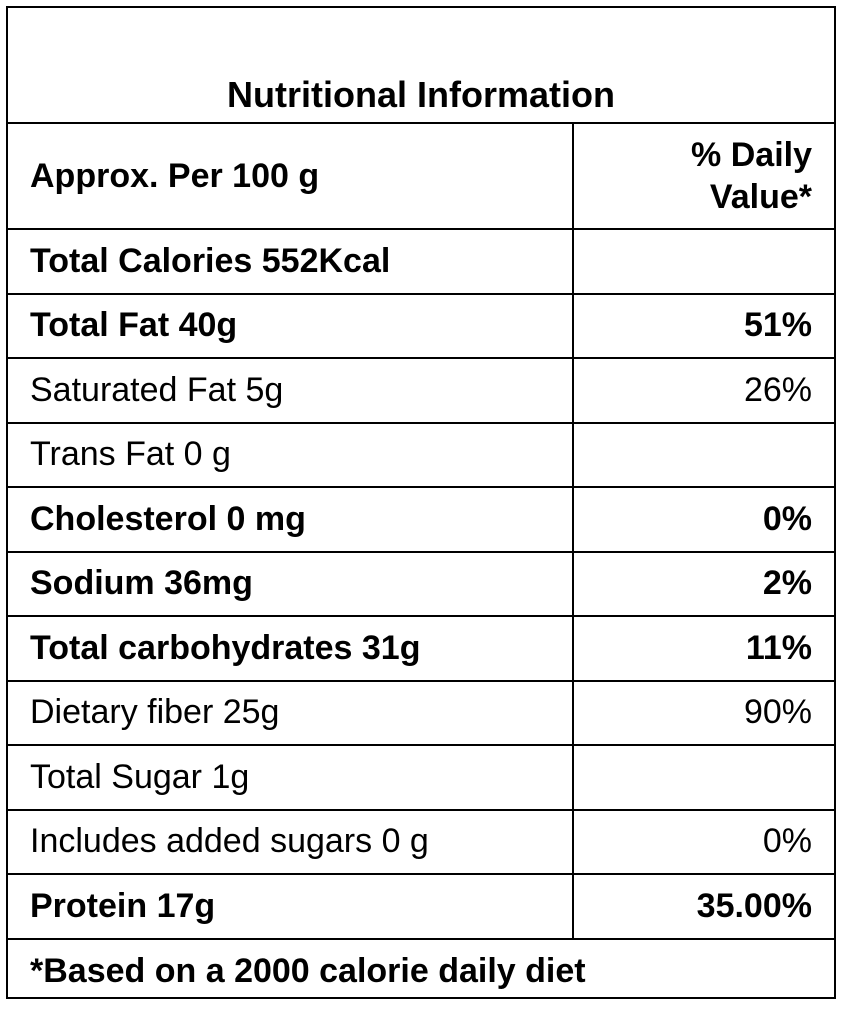 This screenshot has width=845, height=1013. What do you see at coordinates (291, 841) in the screenshot?
I see `nutrient-label: Includes added sugars 0 g` at bounding box center [291, 841].